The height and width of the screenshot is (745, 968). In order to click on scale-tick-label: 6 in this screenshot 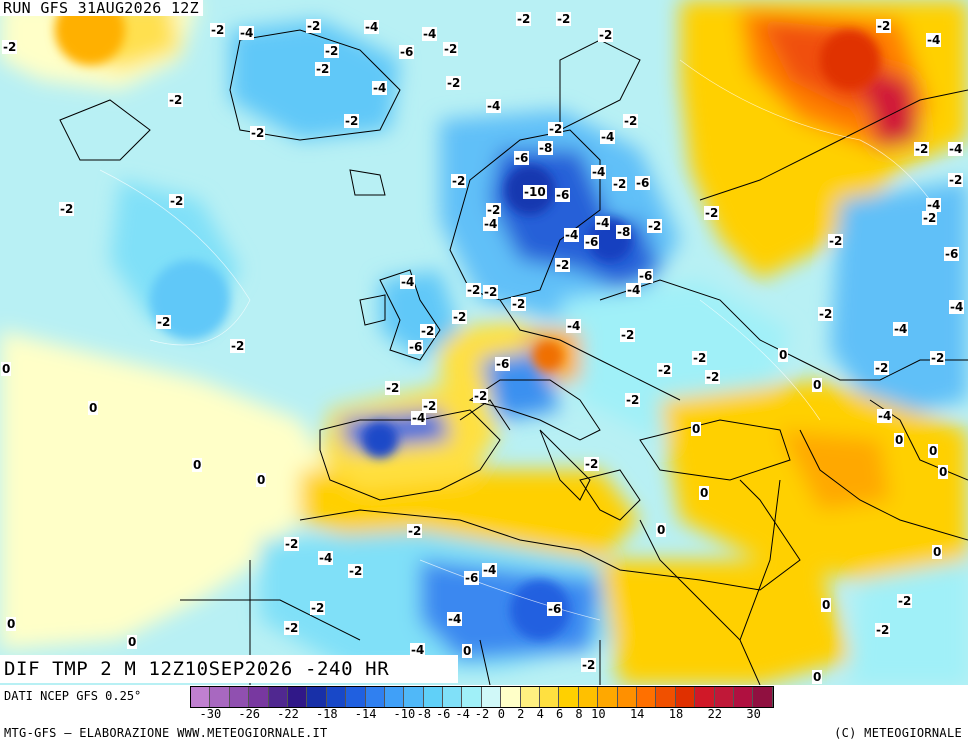, I will do `click(559, 714)`.